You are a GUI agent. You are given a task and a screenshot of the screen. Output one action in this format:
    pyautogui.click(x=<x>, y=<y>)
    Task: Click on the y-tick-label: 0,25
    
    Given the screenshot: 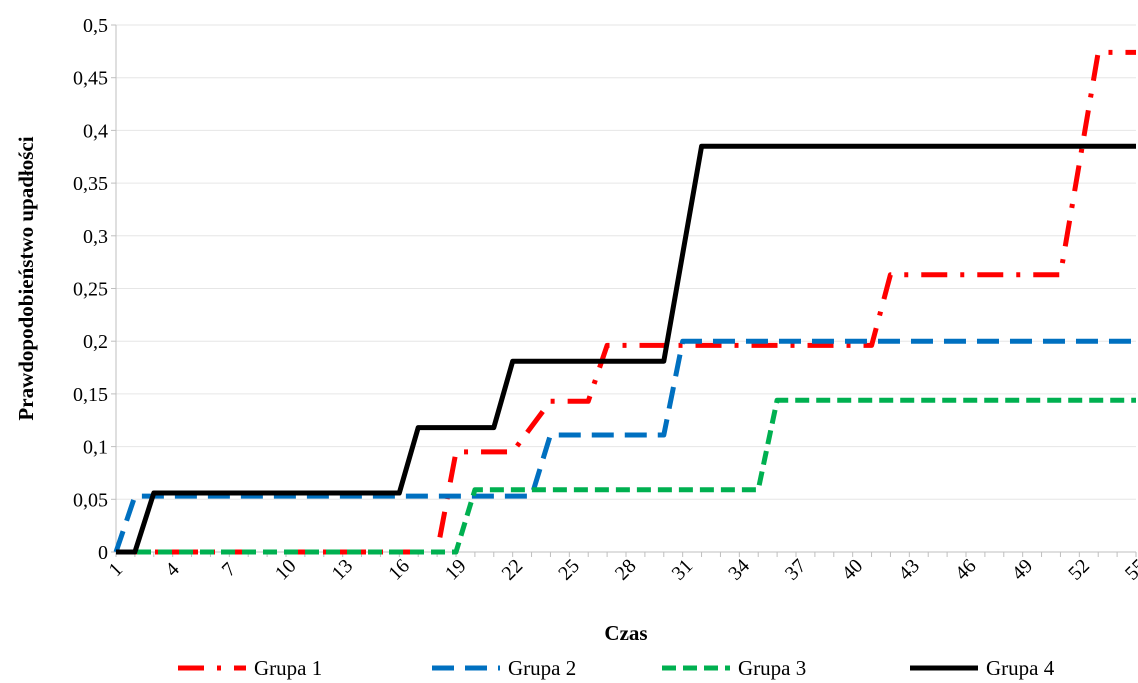 What is the action you would take?
    pyautogui.click(x=90, y=290)
    